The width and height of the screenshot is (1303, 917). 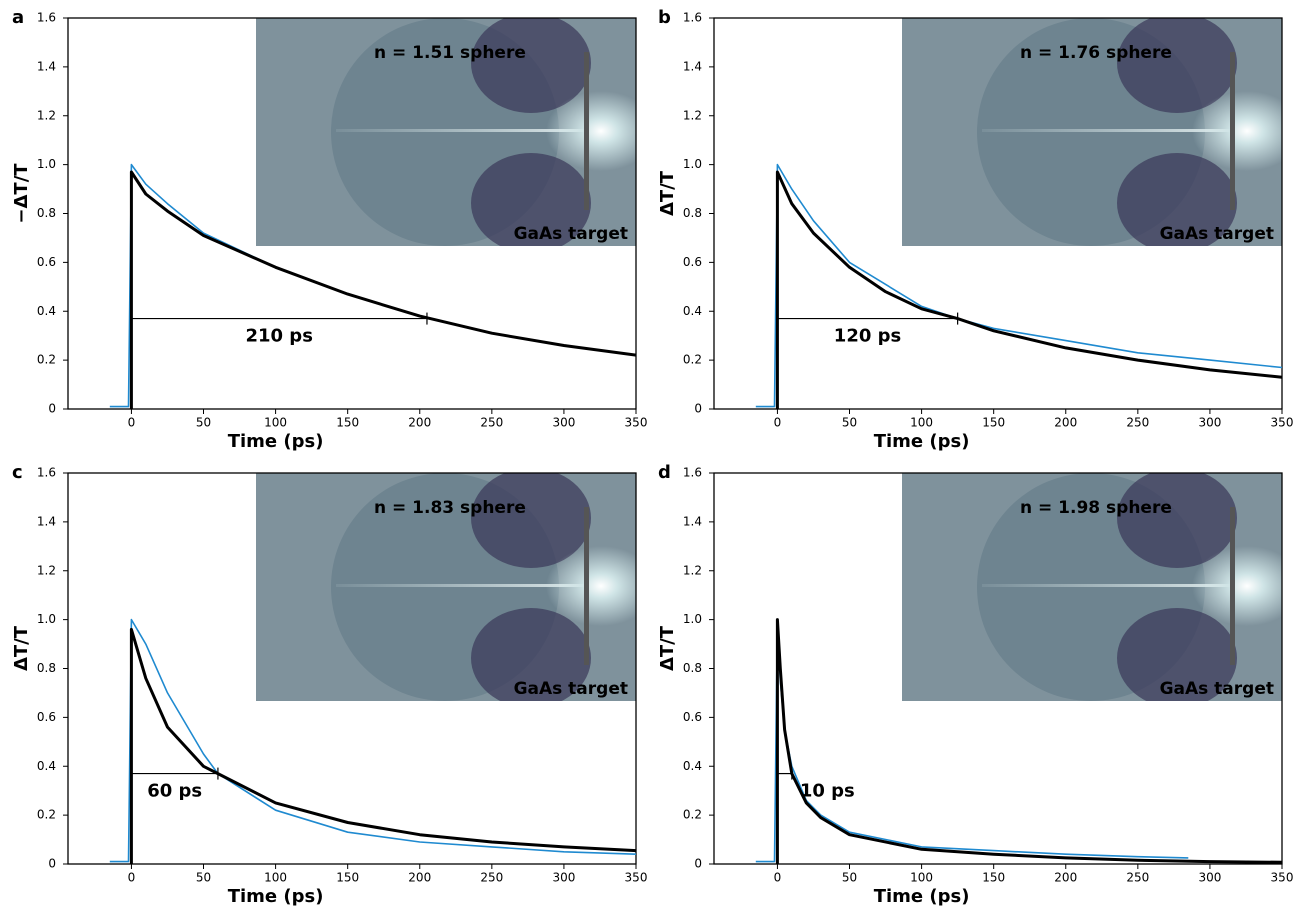 What do you see at coordinates (21, 193) in the screenshot?
I see `y-axis-label: −ΔT/T` at bounding box center [21, 193].